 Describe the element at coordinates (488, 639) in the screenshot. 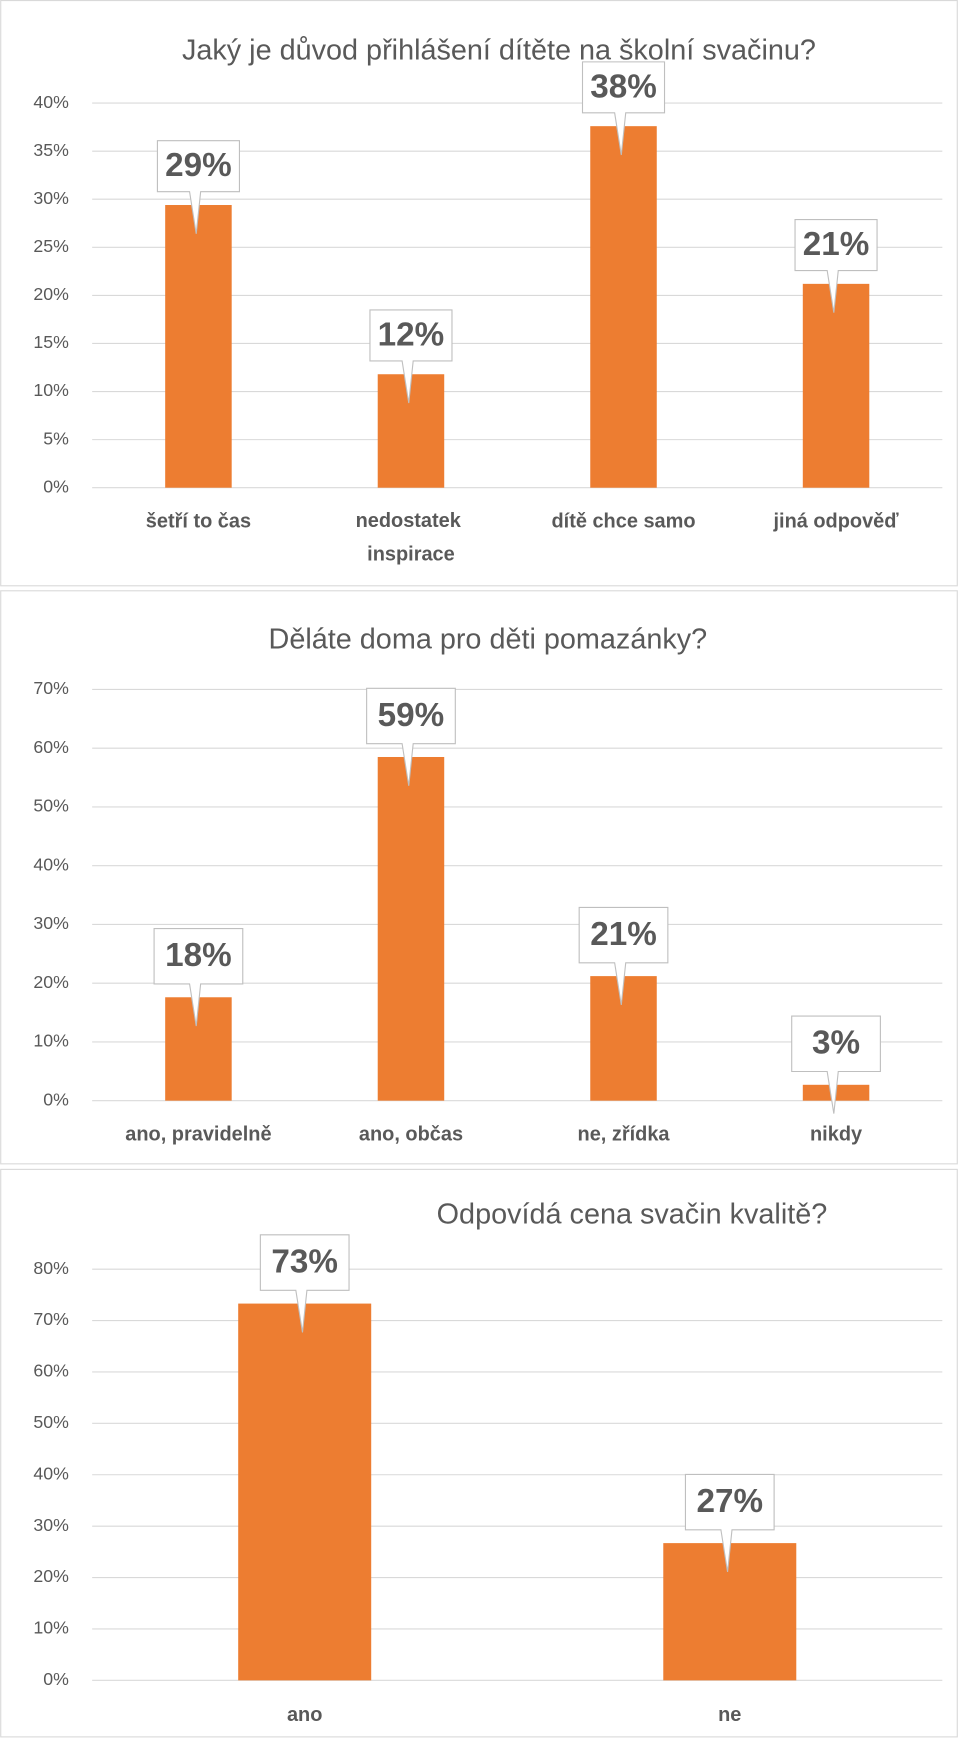

I see `chart-title: Děláte doma pro děti pomazánky?` at that location.